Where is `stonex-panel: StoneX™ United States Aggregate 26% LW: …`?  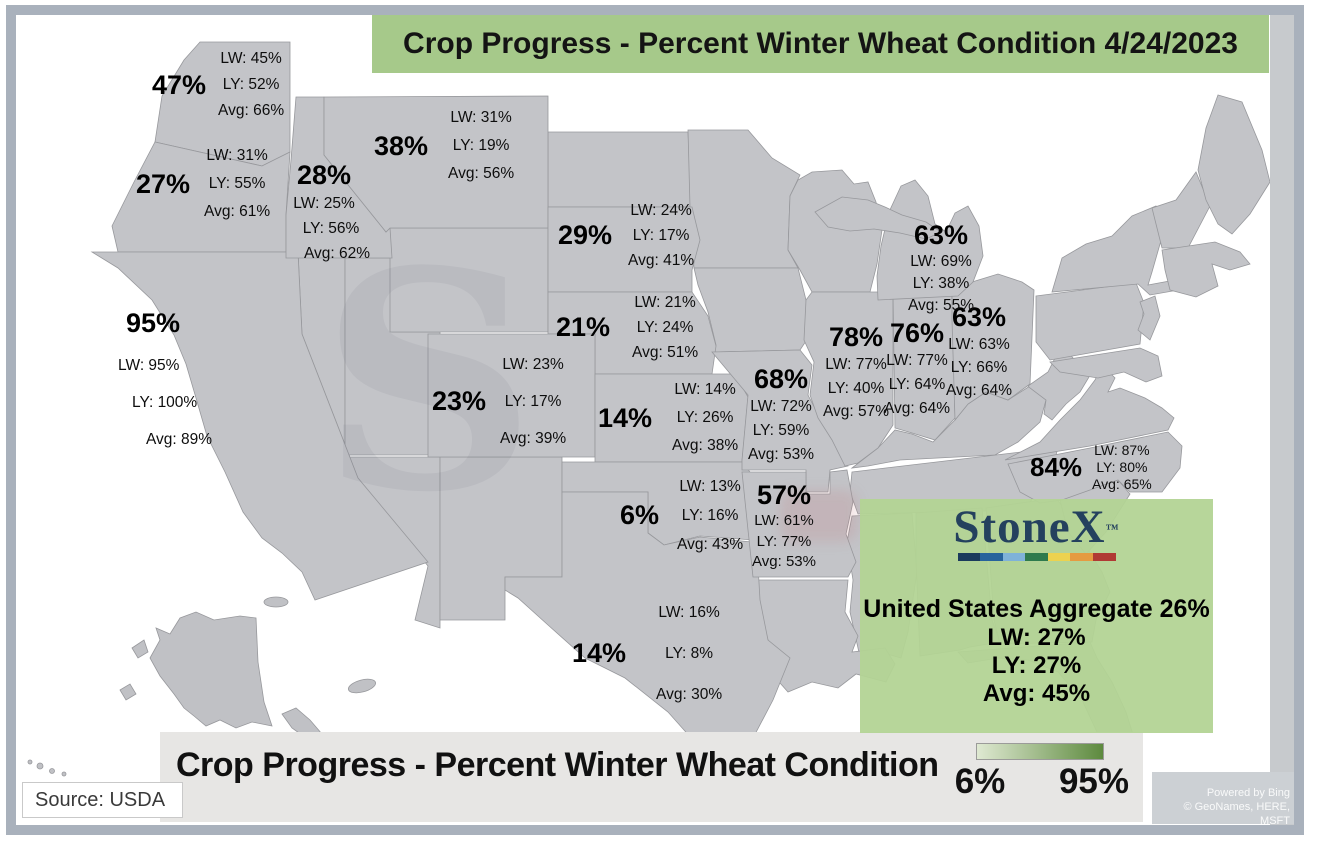
stonex-panel: StoneX™ United States Aggregate 26% LW: … is located at coordinates (1036, 616).